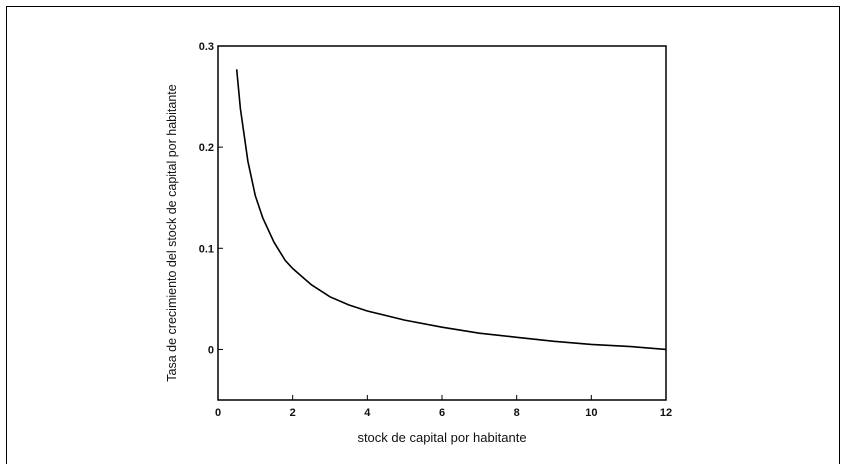 This screenshot has width=847, height=470. I want to click on x-axis-label: stock de capital por habitante, so click(441, 437).